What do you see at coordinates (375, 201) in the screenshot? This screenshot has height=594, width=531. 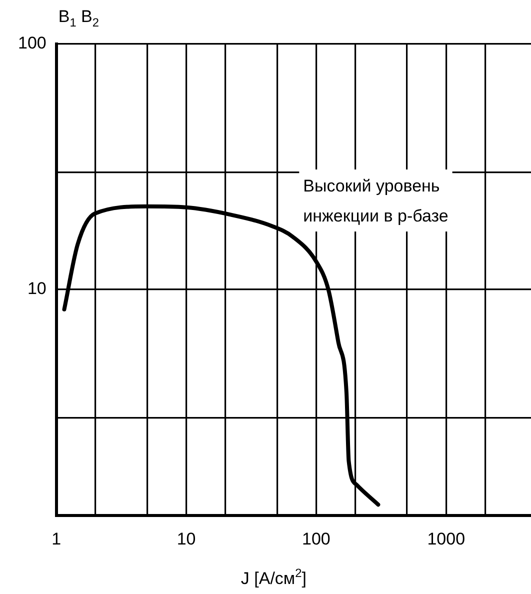 I see `annotation: Высокий уровень инжекции в p-базе` at bounding box center [375, 201].